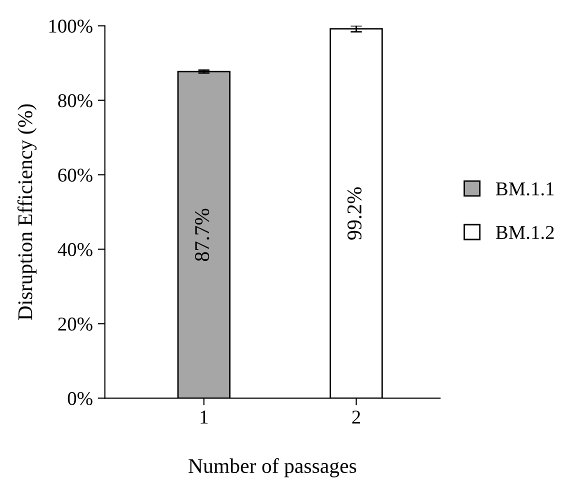 The image size is (573, 478). What do you see at coordinates (75, 324) in the screenshot?
I see `y-tick-label: 20%` at bounding box center [75, 324].